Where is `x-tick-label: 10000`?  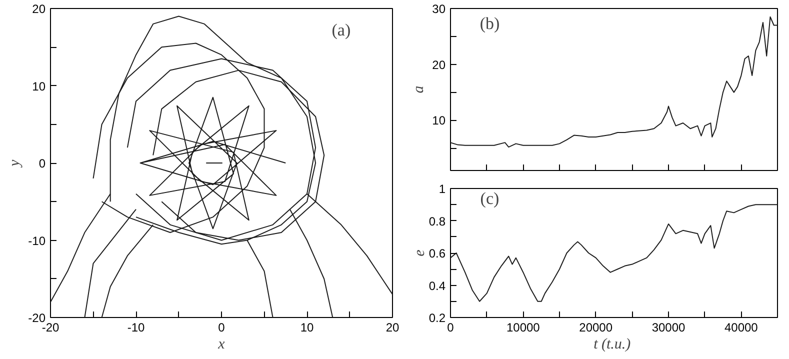
x-tick-label: 10000 is located at coordinates (523, 327).